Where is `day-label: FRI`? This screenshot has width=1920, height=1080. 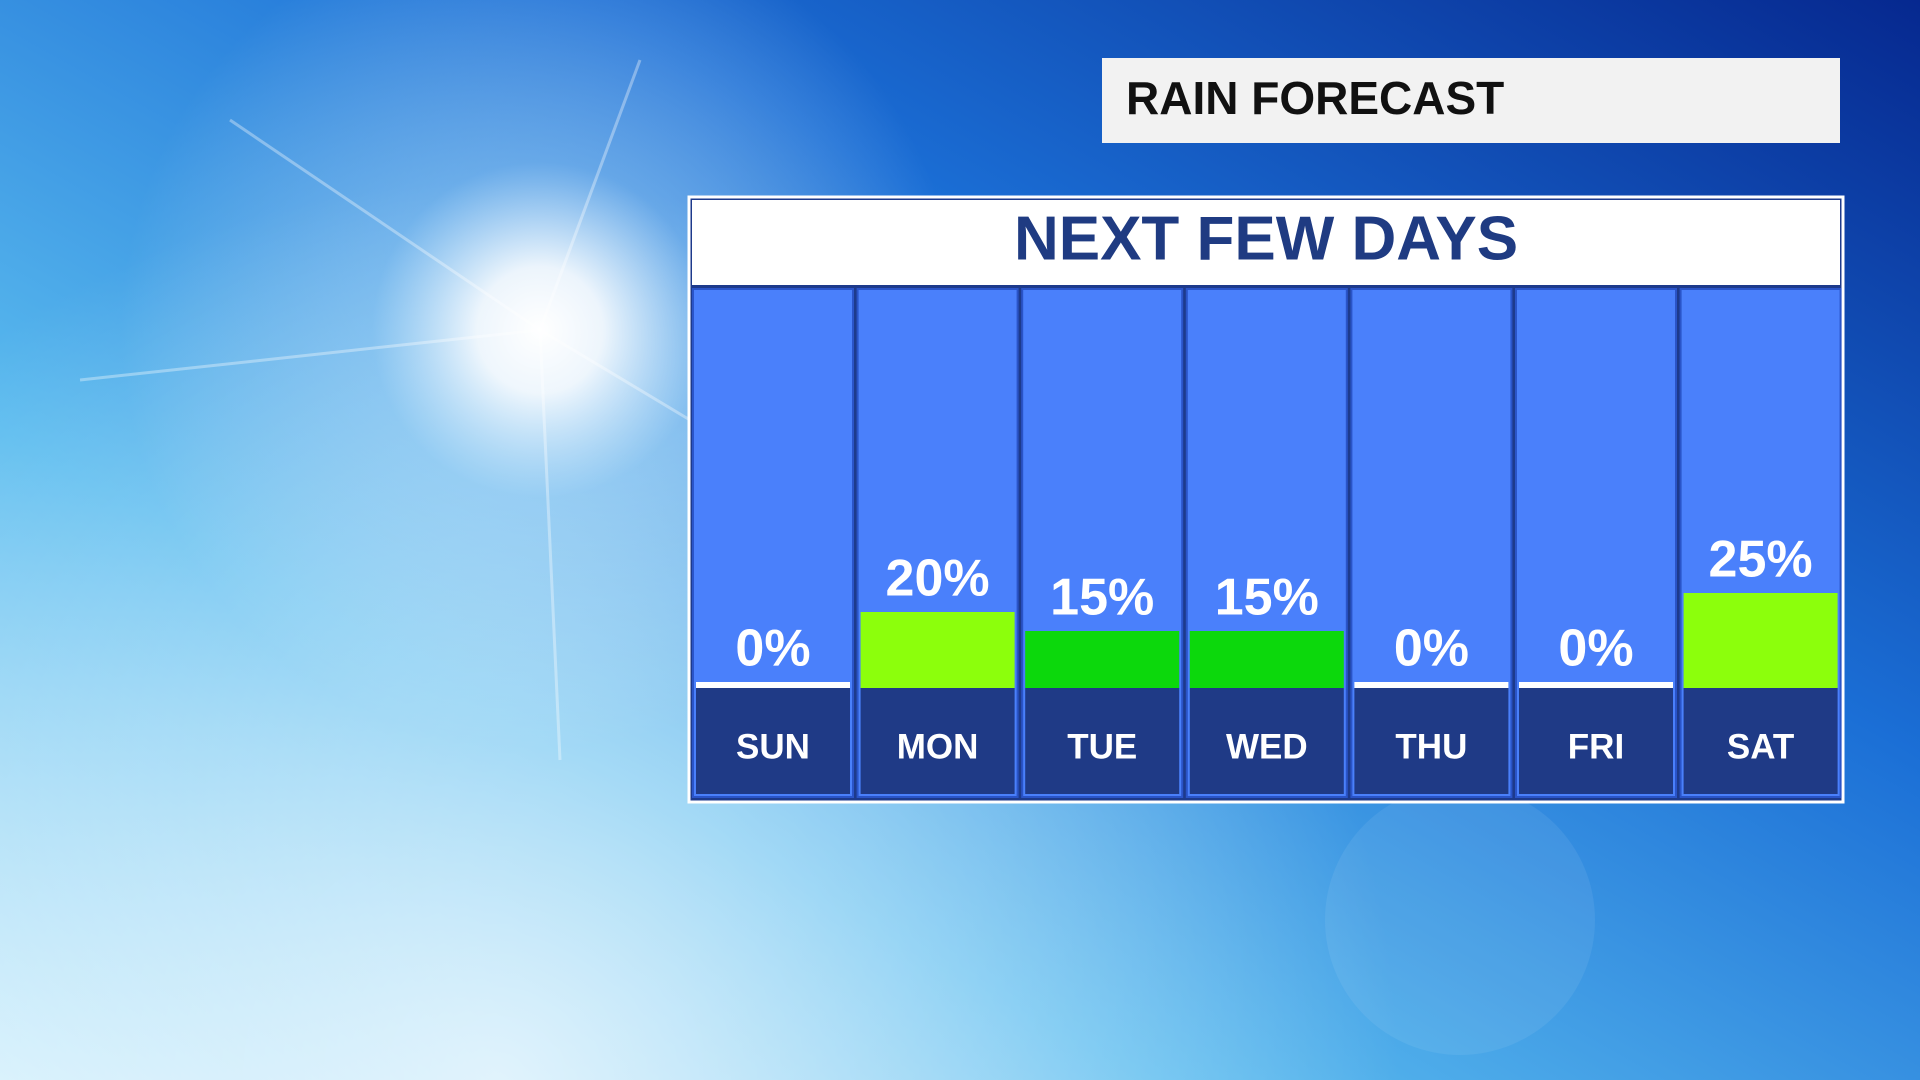
day-label: FRI is located at coordinates (1596, 746).